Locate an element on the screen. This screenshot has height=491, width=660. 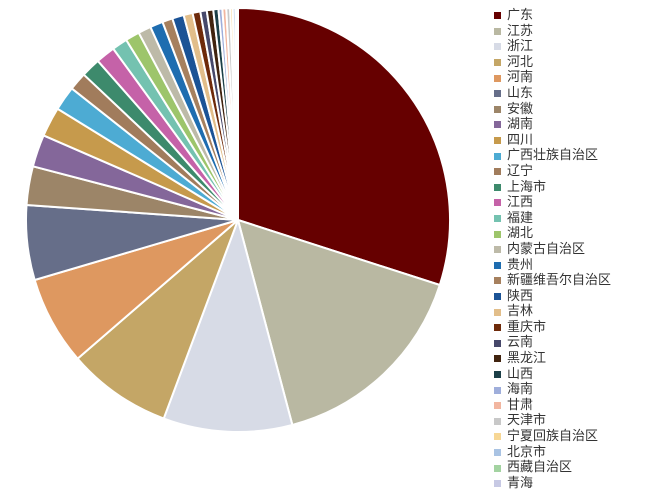
legend-item: 北京市 is located at coordinates (577, 453).